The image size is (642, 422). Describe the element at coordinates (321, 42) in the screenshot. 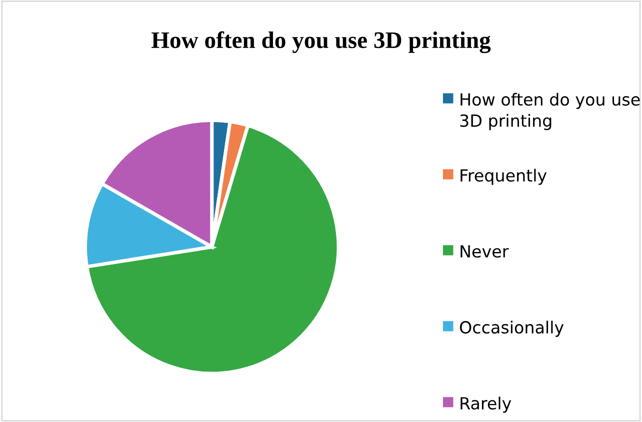

I see `chart-title: How often do you use 3D printing` at that location.